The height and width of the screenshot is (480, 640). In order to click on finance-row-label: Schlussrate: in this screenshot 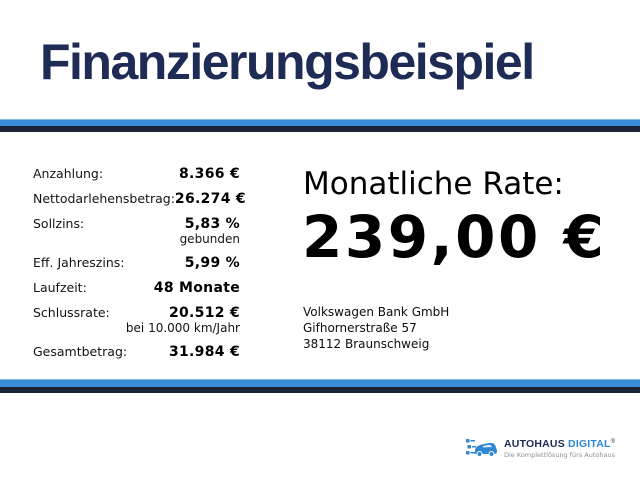, I will do `click(71, 312)`.